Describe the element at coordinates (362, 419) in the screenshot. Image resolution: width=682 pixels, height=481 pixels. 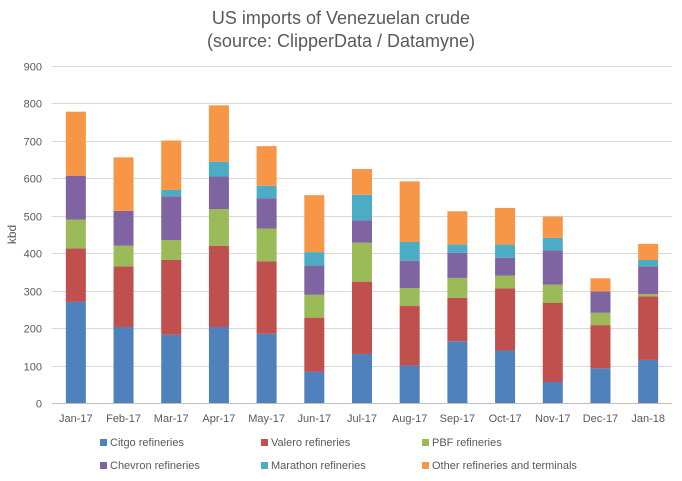
I see `x-tick-label: Jul-17` at that location.